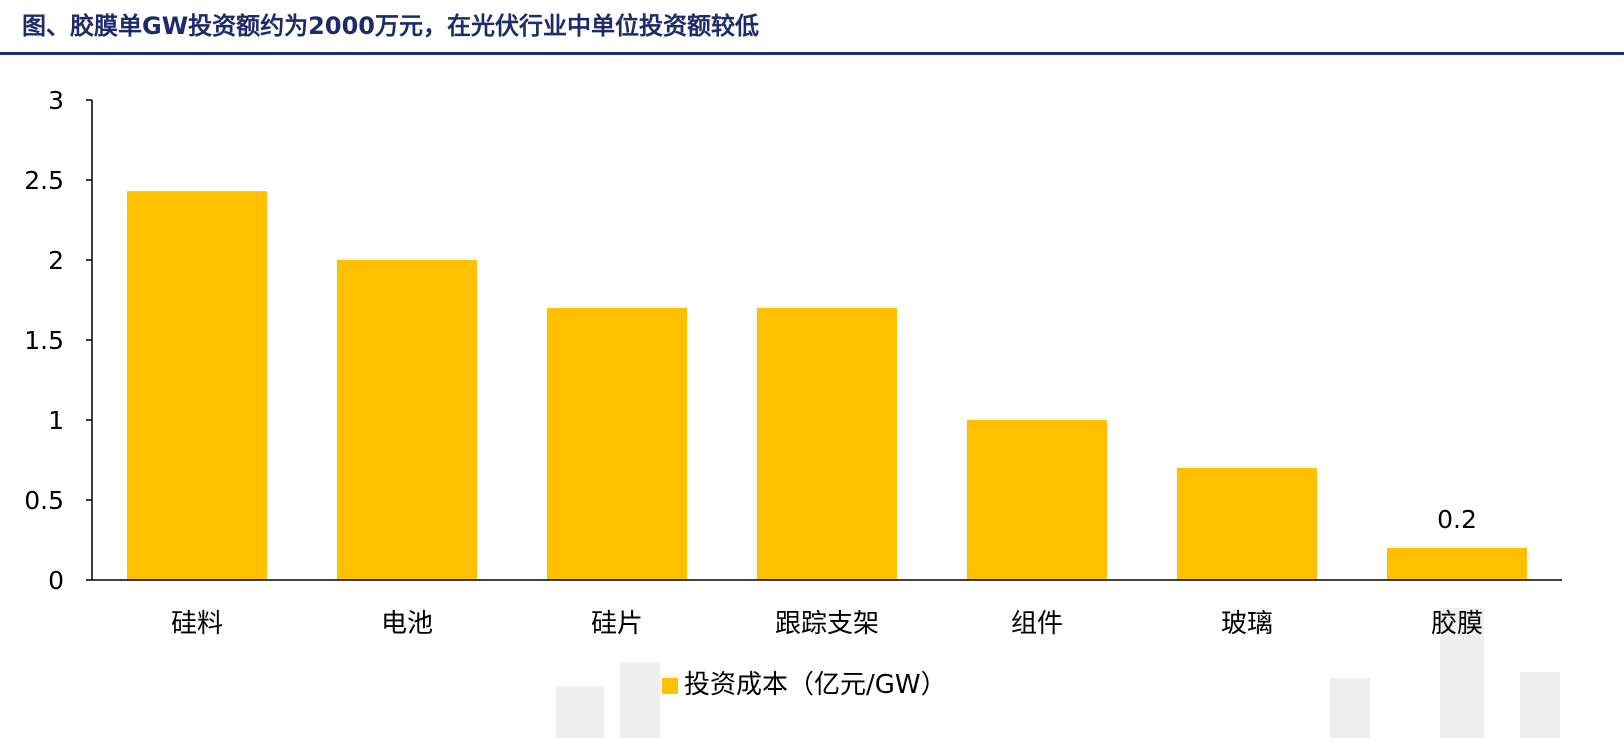 This screenshot has width=1624, height=738. What do you see at coordinates (44, 500) in the screenshot?
I see `y-tick-label: 0.5` at bounding box center [44, 500].